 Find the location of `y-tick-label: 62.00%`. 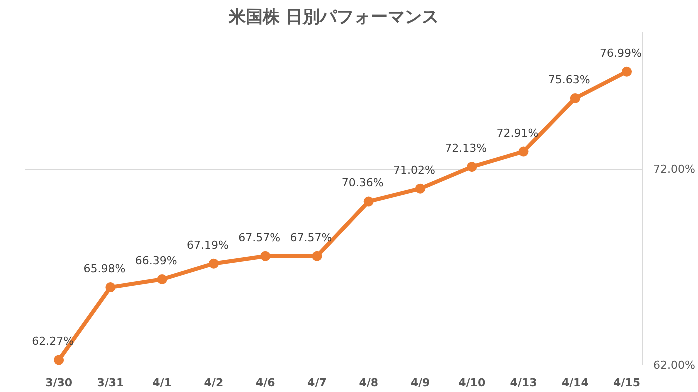

y-tick-label: 62.00% is located at coordinates (675, 365).